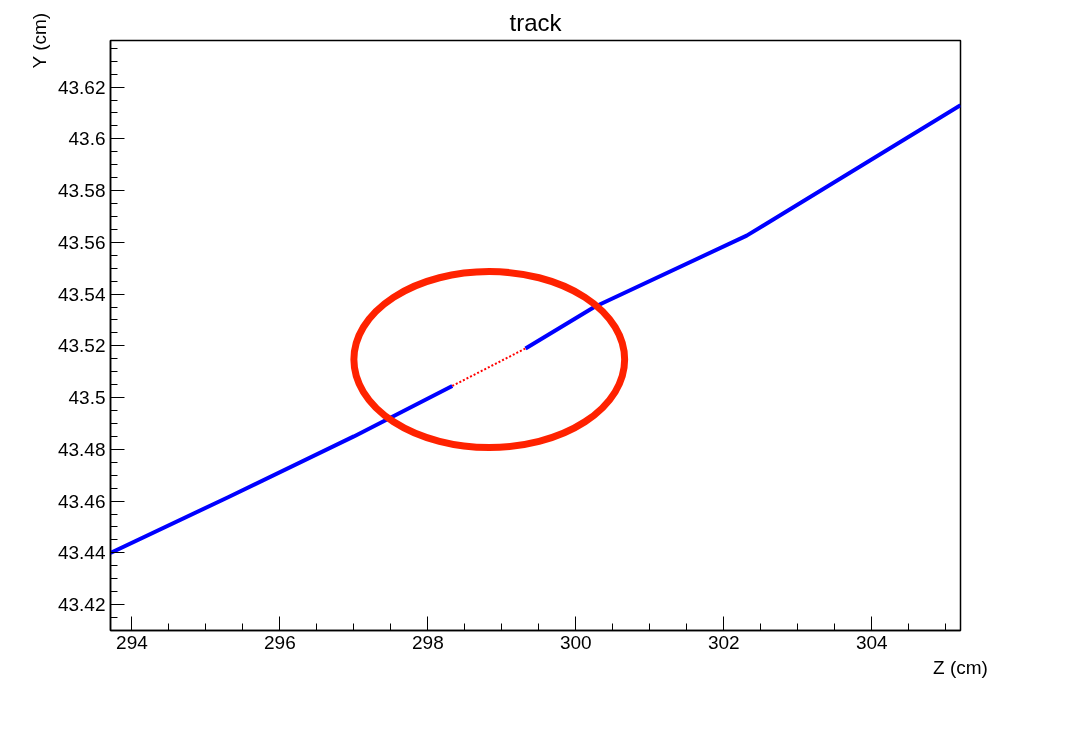  What do you see at coordinates (39, 40) in the screenshot?
I see `y-axis-title: Y (cm)` at bounding box center [39, 40].